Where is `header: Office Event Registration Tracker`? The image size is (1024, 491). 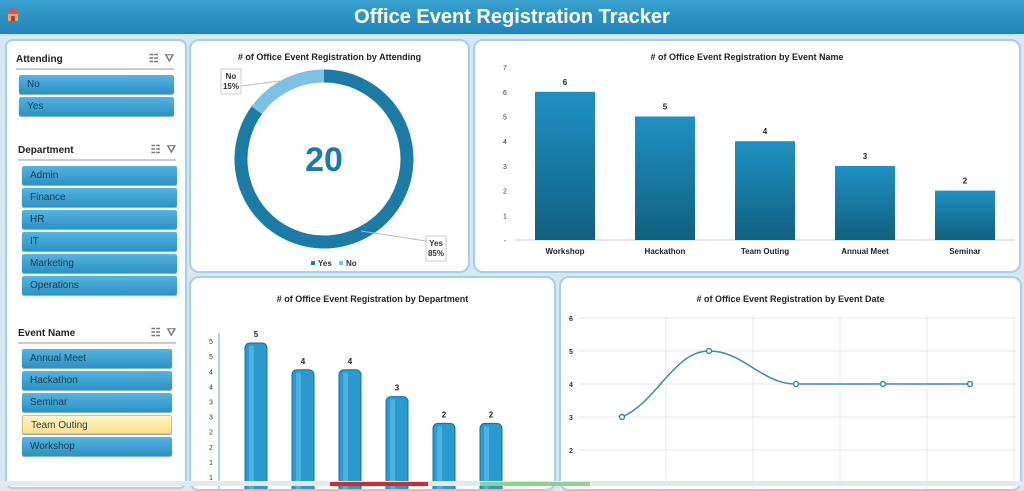
header: Office Event Registration Tracker is located at coordinates (512, 18).